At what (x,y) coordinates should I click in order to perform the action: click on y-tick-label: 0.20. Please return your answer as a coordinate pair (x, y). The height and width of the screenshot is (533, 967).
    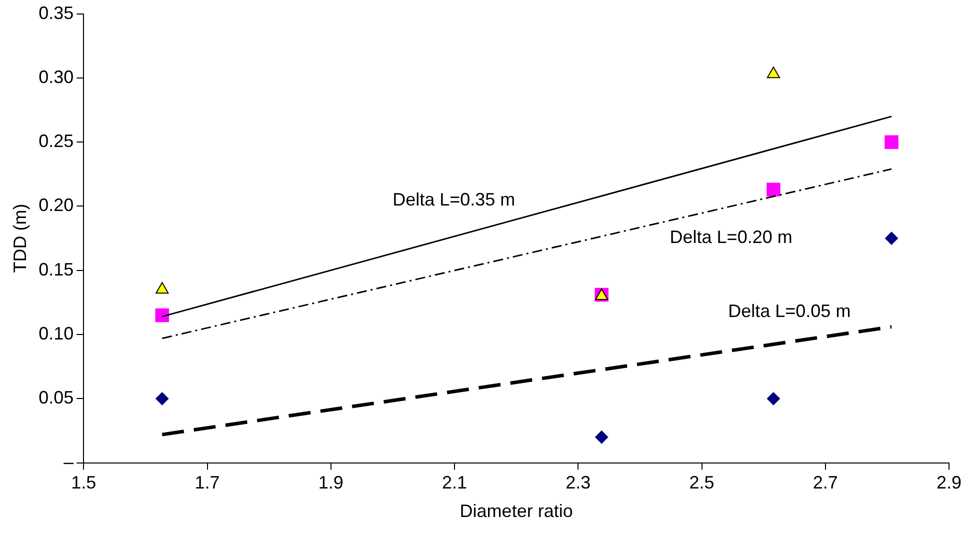
    Looking at the image, I should click on (56, 205).